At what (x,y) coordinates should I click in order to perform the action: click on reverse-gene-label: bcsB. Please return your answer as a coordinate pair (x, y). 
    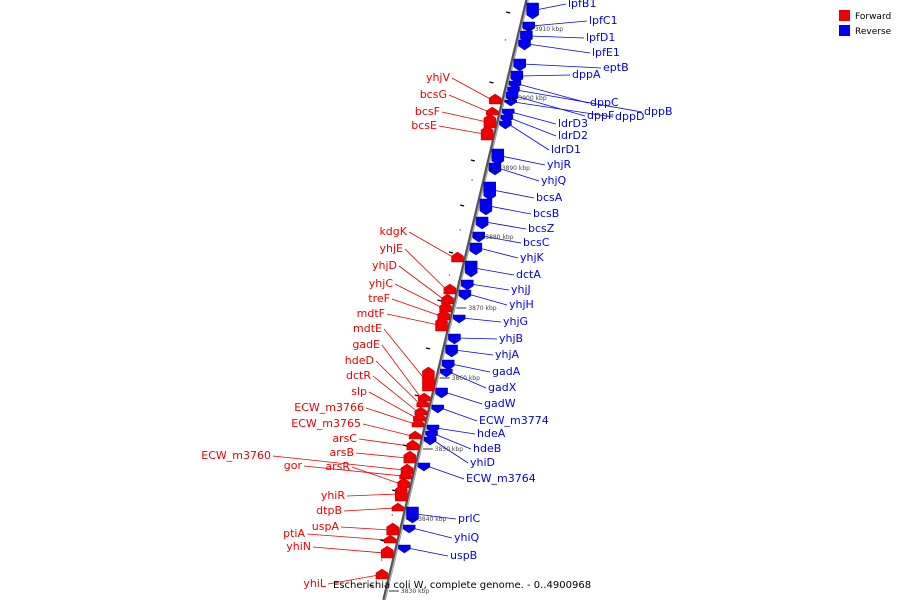
    Looking at the image, I should click on (546, 213).